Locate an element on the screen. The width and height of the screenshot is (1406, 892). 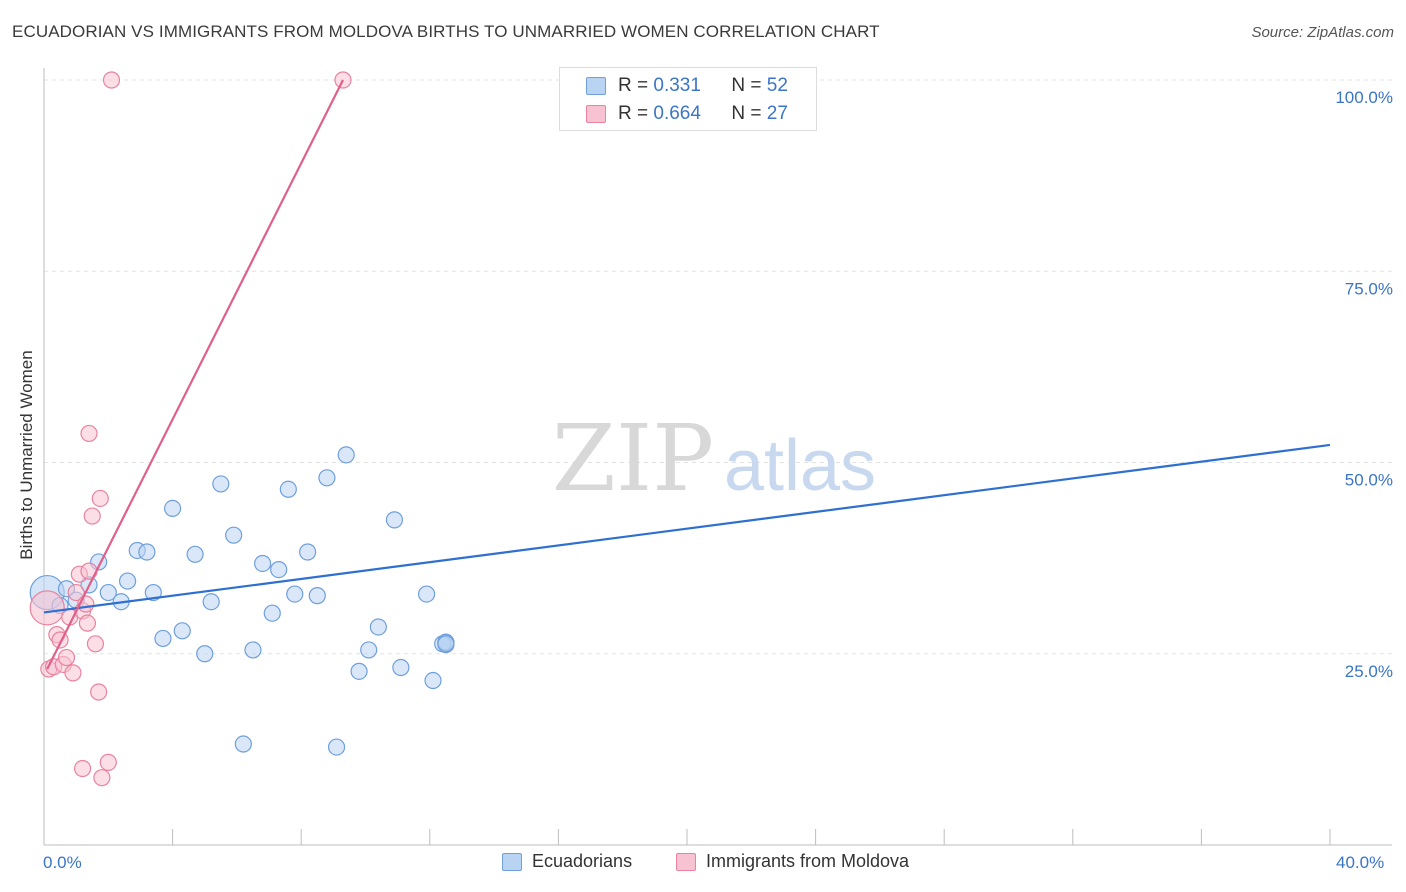
swatch-ecuadorians is located at coordinates (596, 86).